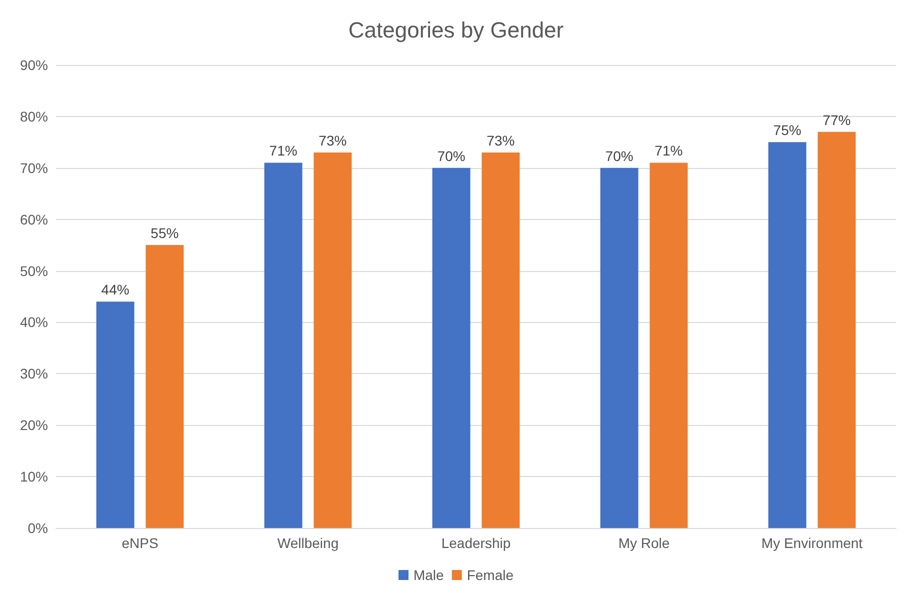 Image resolution: width=912 pixels, height=603 pixels. Describe the element at coordinates (34, 322) in the screenshot. I see `y-tick-label: 40%` at that location.